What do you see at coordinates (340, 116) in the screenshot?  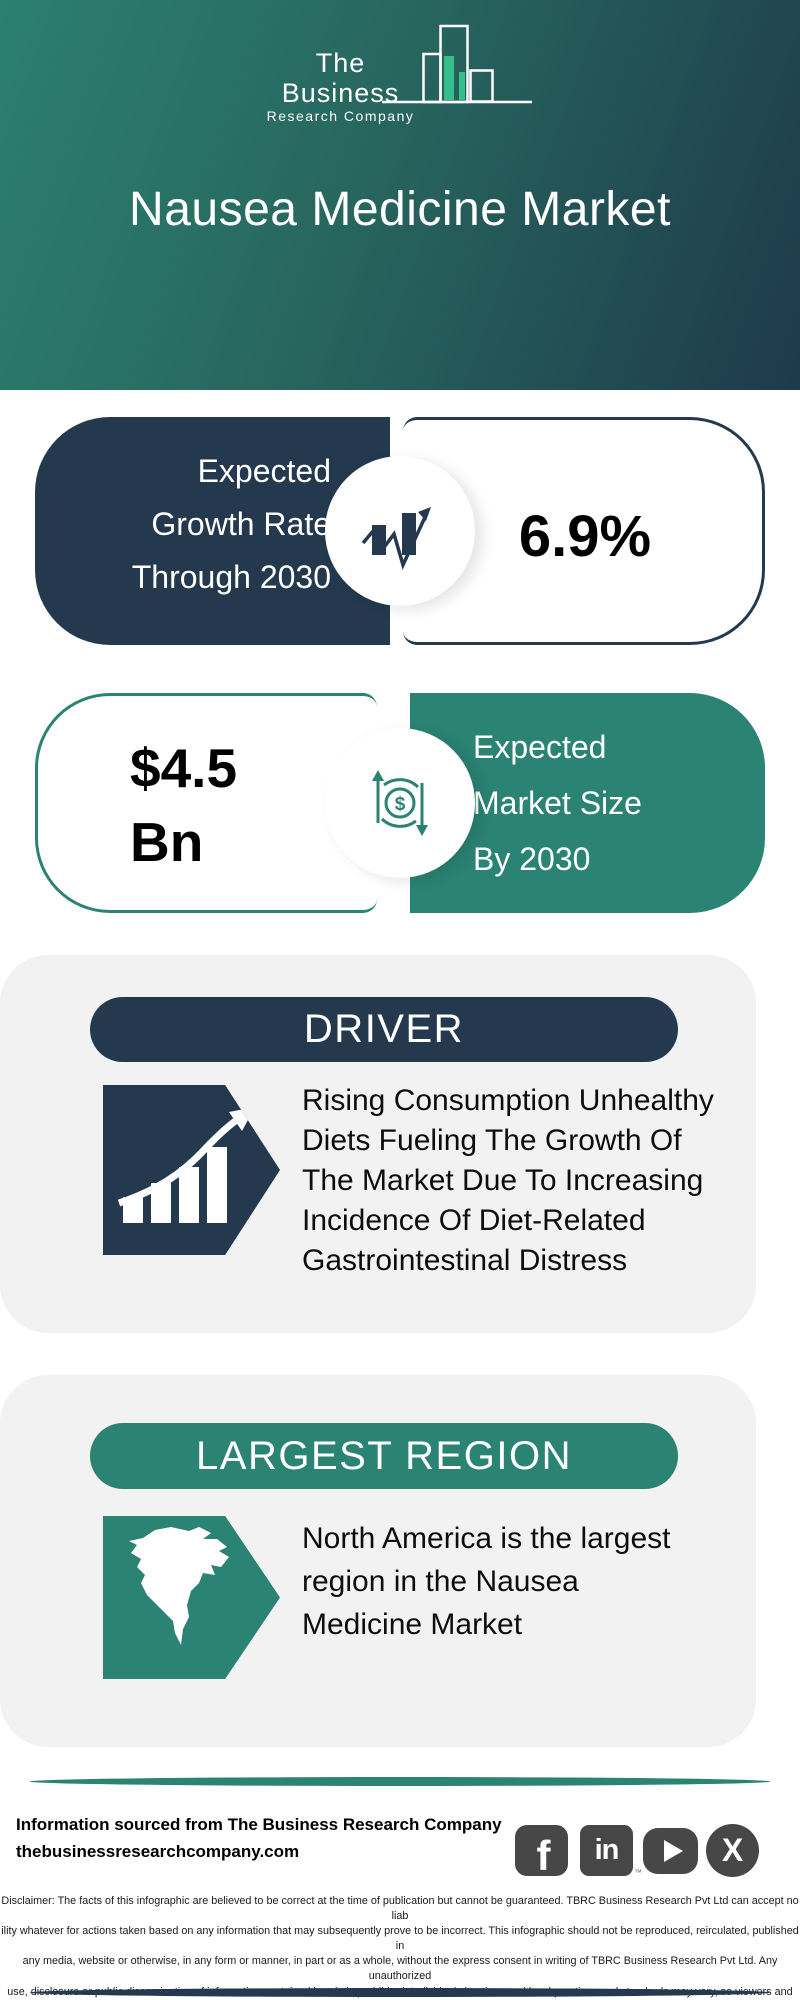 I see `brand-name-line2: Research Company` at bounding box center [340, 116].